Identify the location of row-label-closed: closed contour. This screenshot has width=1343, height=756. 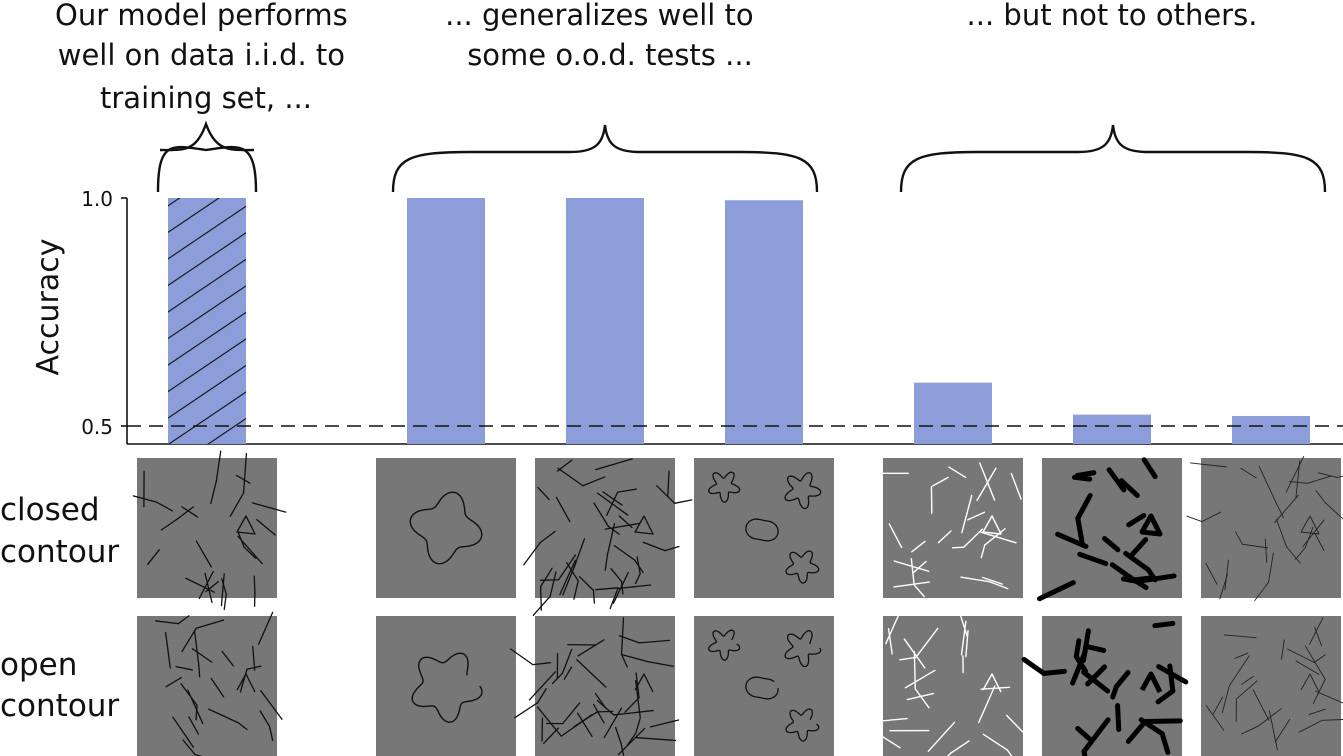
(59, 531).